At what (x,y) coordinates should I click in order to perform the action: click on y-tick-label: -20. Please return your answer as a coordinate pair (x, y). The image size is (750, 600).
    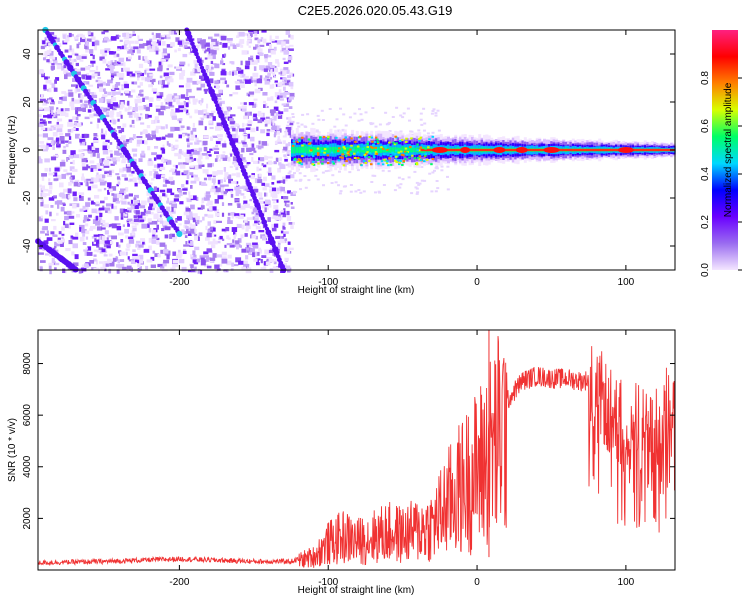
    Looking at the image, I should click on (27, 197).